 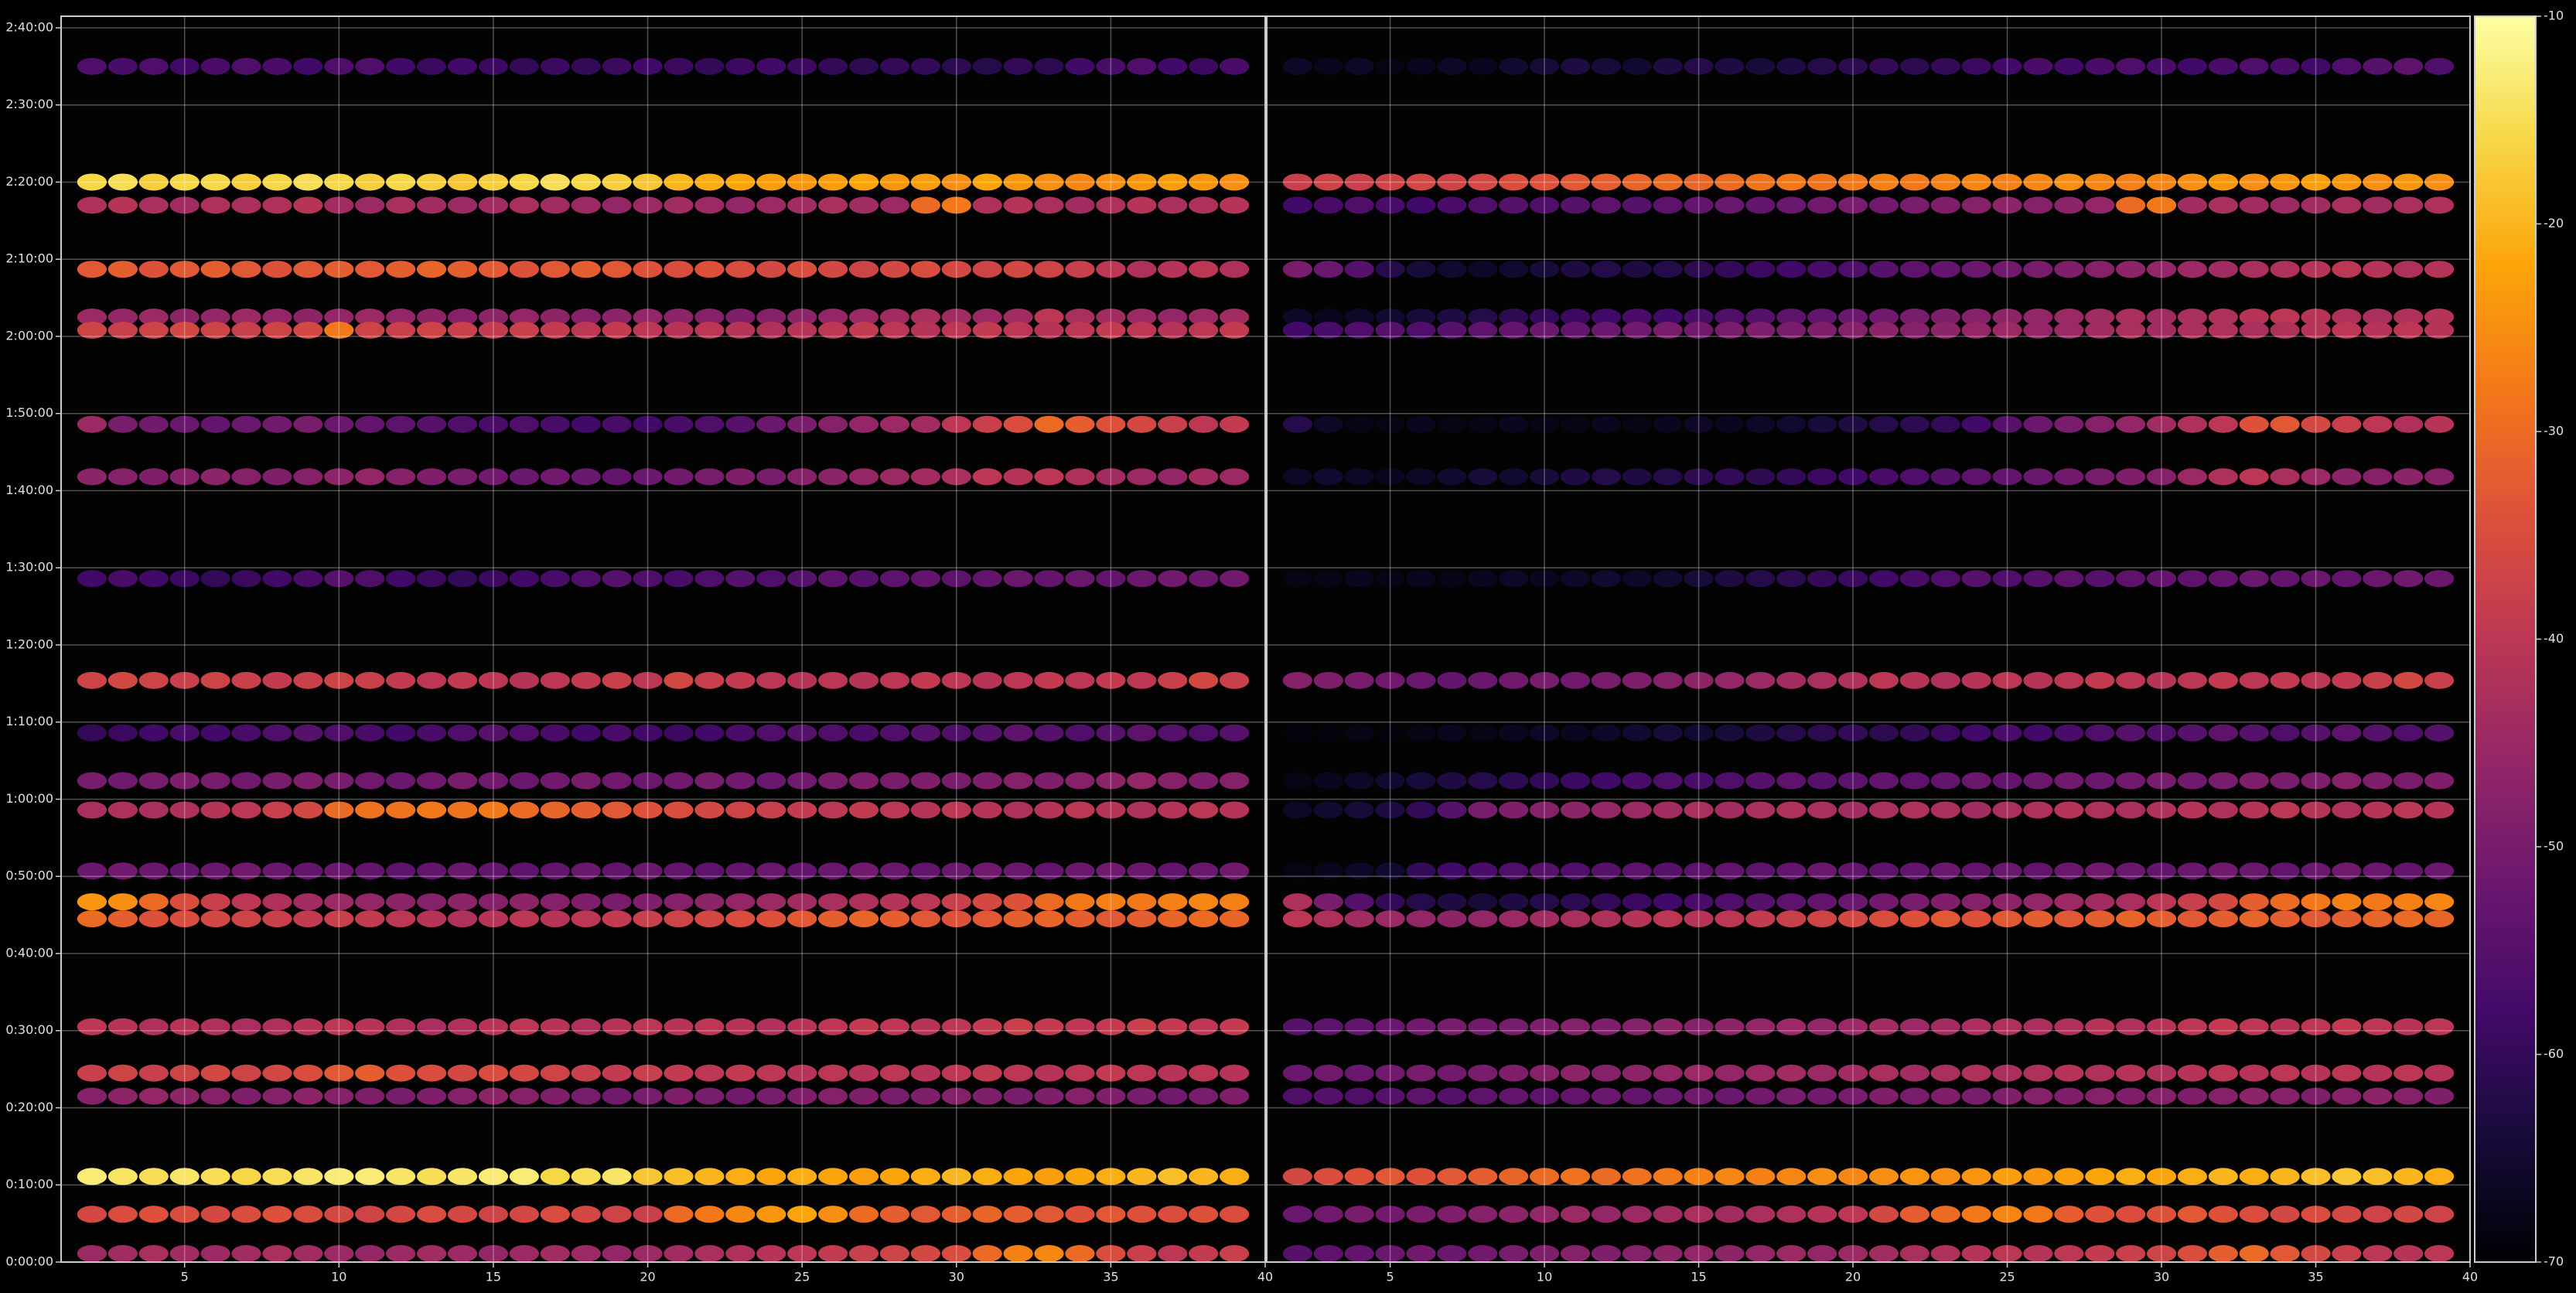 I want to click on y-tick-label: 2:30:00, so click(x=29, y=104).